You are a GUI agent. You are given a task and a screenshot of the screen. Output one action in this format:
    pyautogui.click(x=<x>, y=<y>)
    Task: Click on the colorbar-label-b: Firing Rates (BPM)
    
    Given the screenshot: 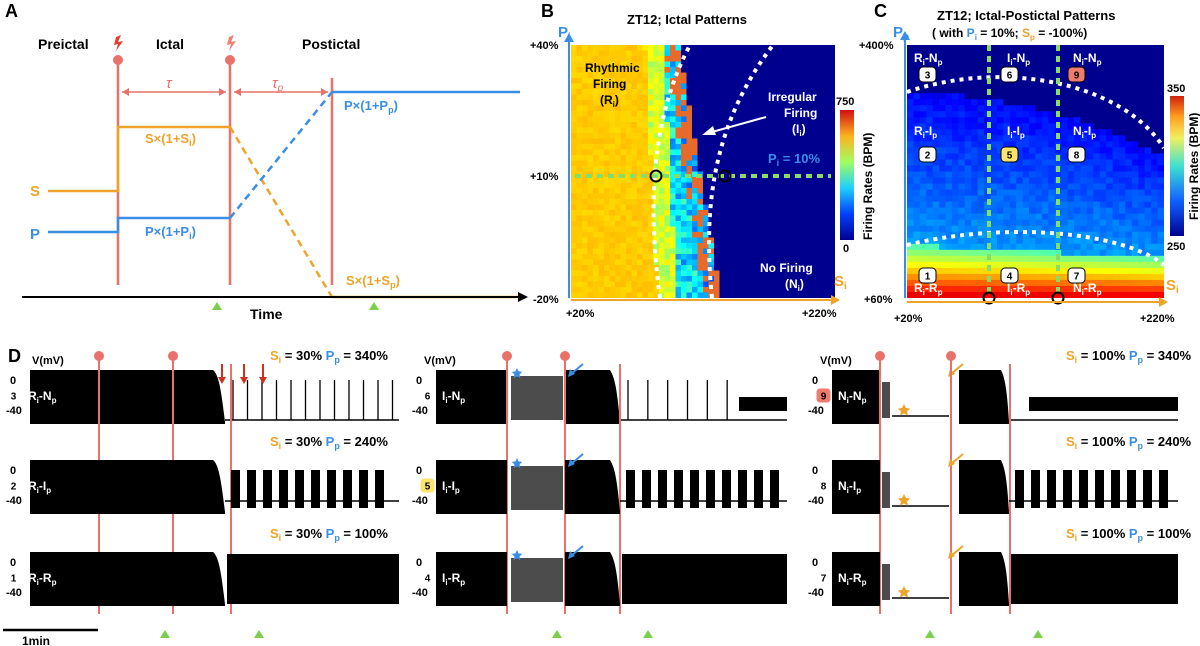 What is the action you would take?
    pyautogui.click(x=868, y=186)
    